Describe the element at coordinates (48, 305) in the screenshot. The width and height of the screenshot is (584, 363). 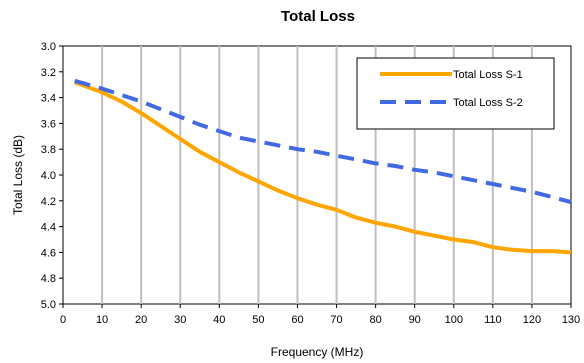
I see `y-tick-label: 5.0` at that location.